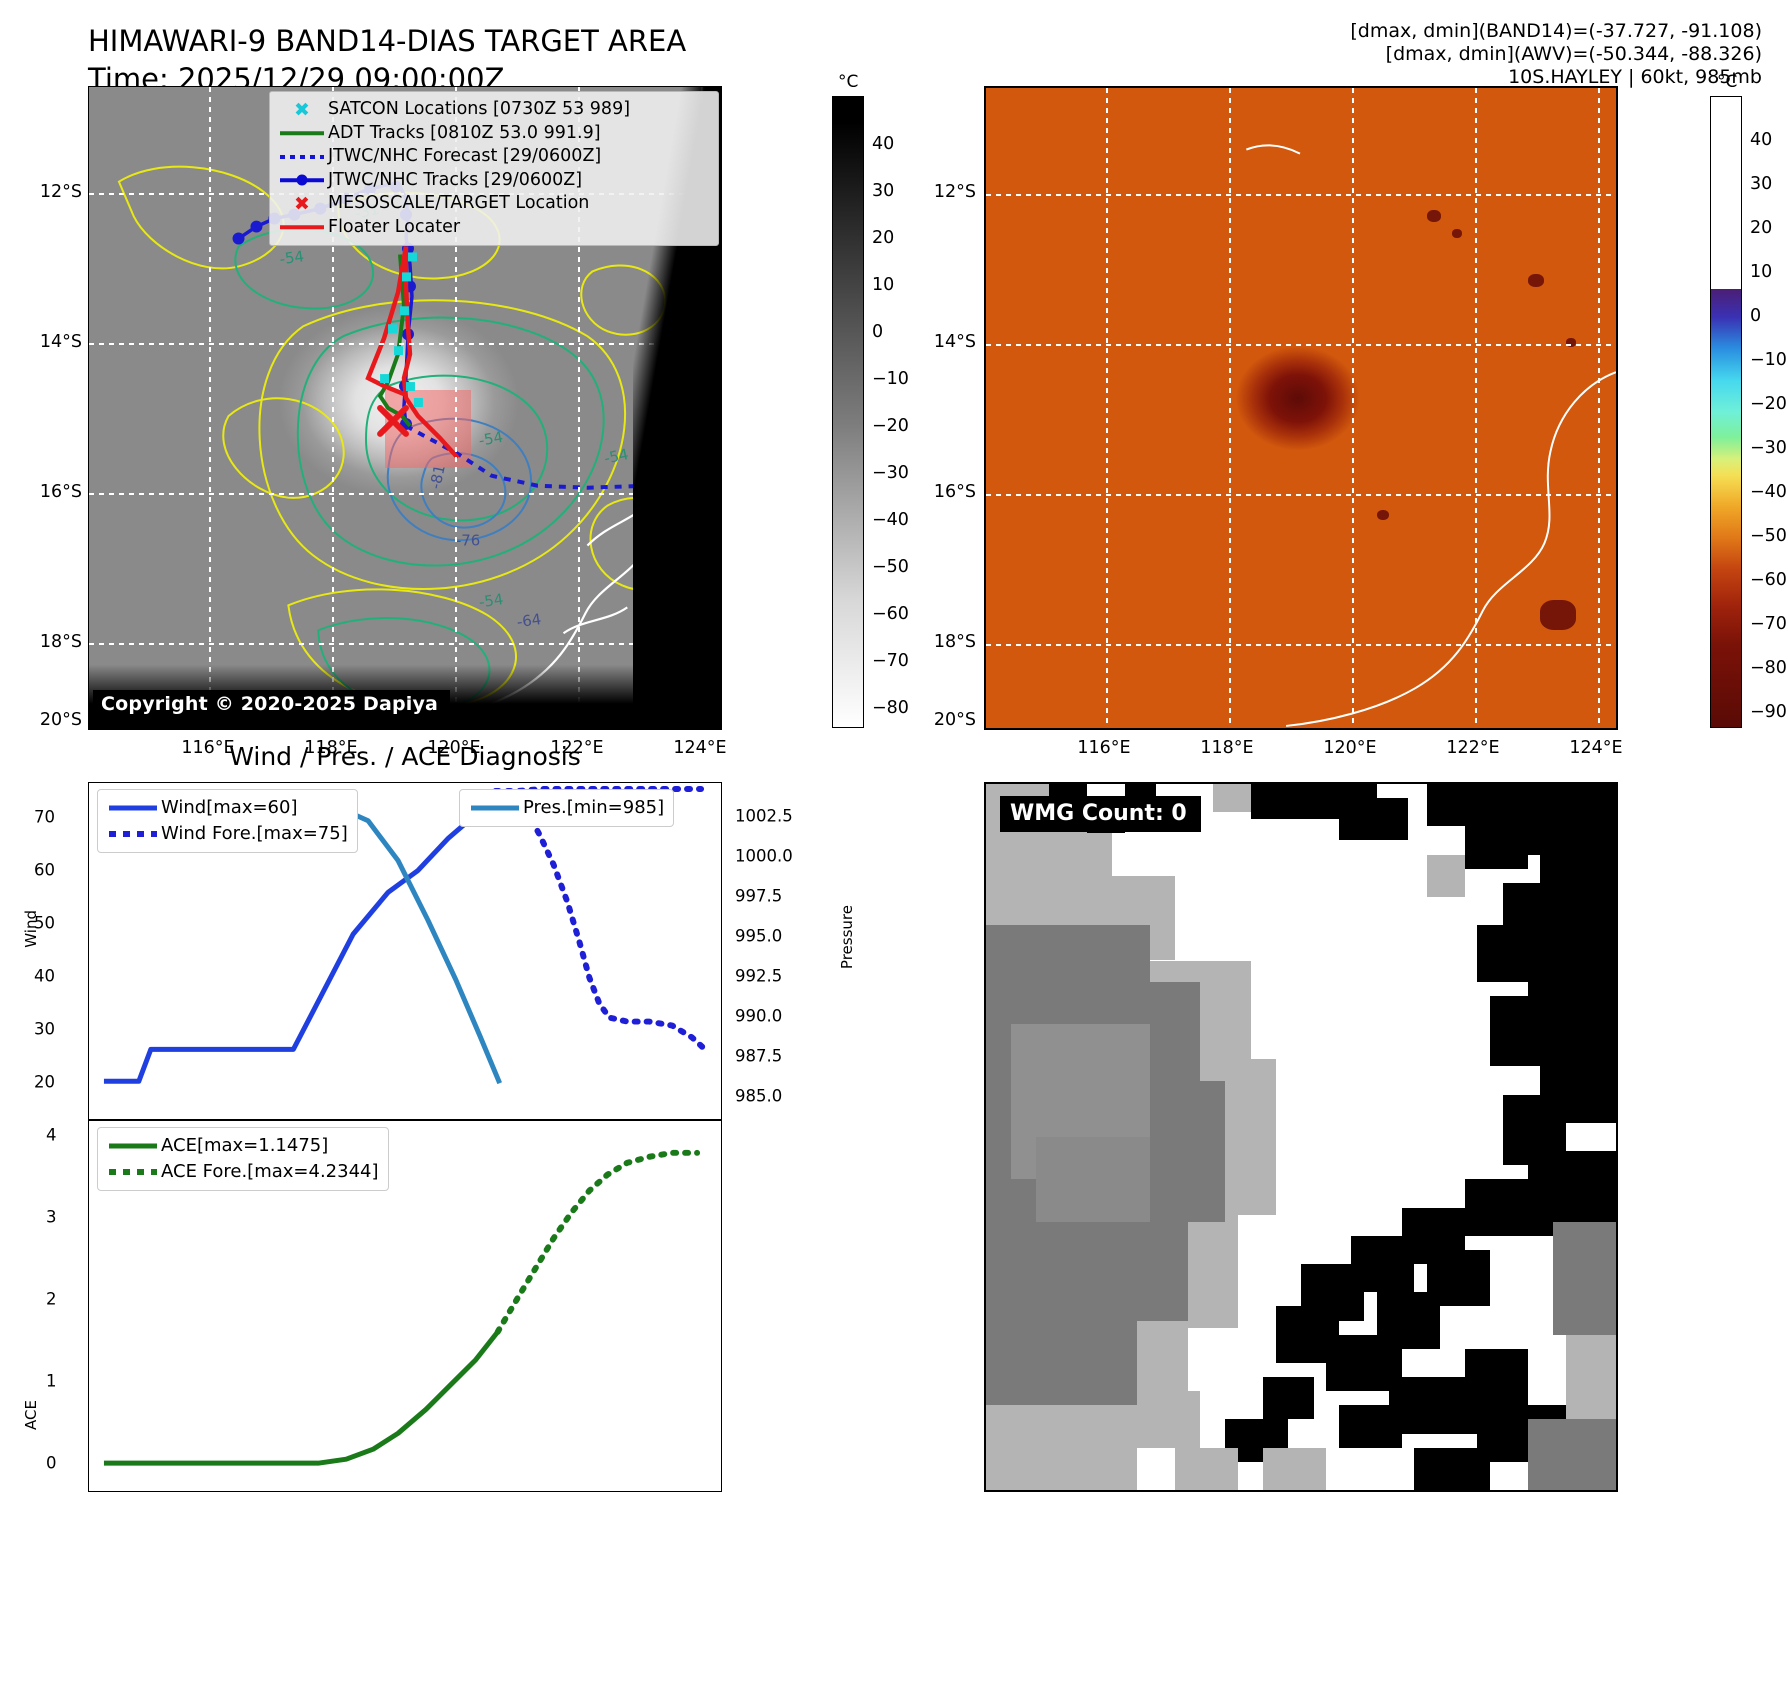 This screenshot has width=1788, height=1690. I want to click on legend-label: ACE[max=1.1475], so click(245, 1145).